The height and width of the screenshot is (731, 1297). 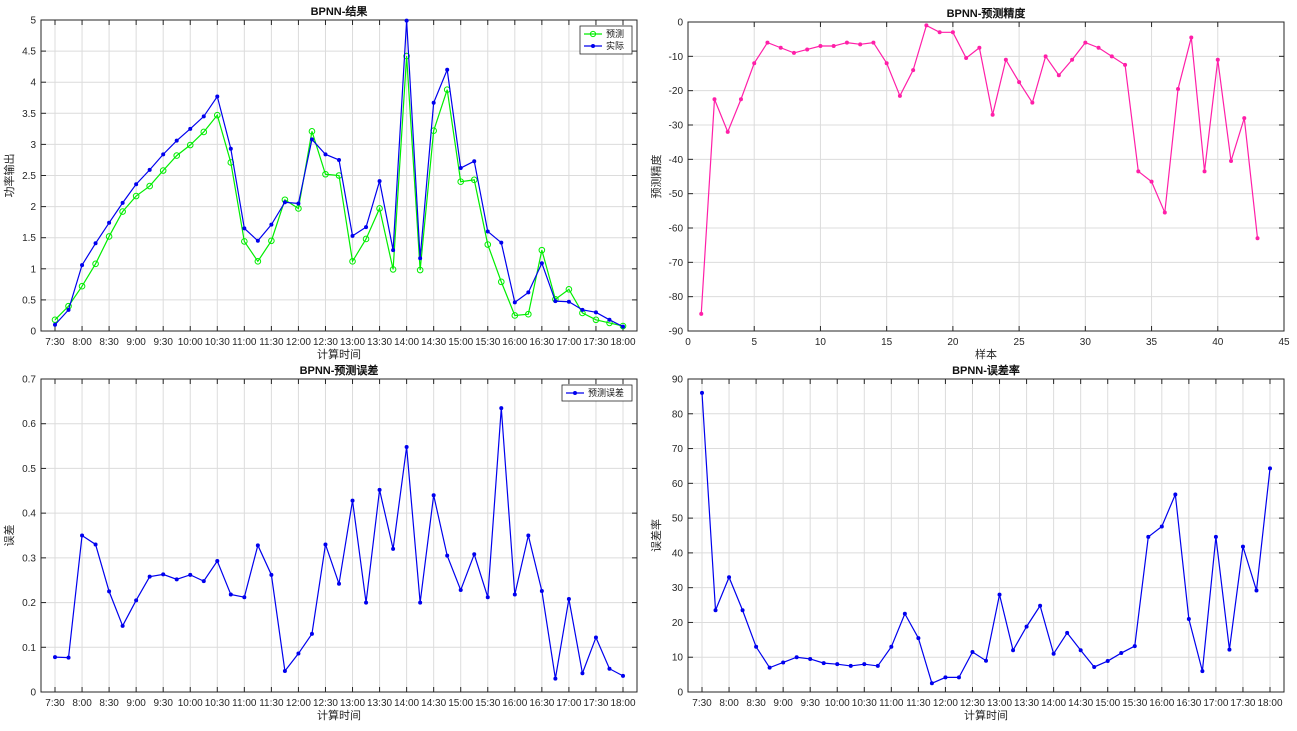 What do you see at coordinates (676, 91) in the screenshot?
I see `y-tick-label: -20` at bounding box center [676, 91].